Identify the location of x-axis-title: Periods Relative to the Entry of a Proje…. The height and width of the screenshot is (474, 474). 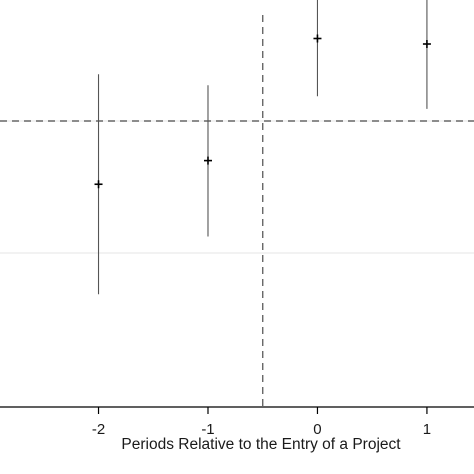
(261, 444).